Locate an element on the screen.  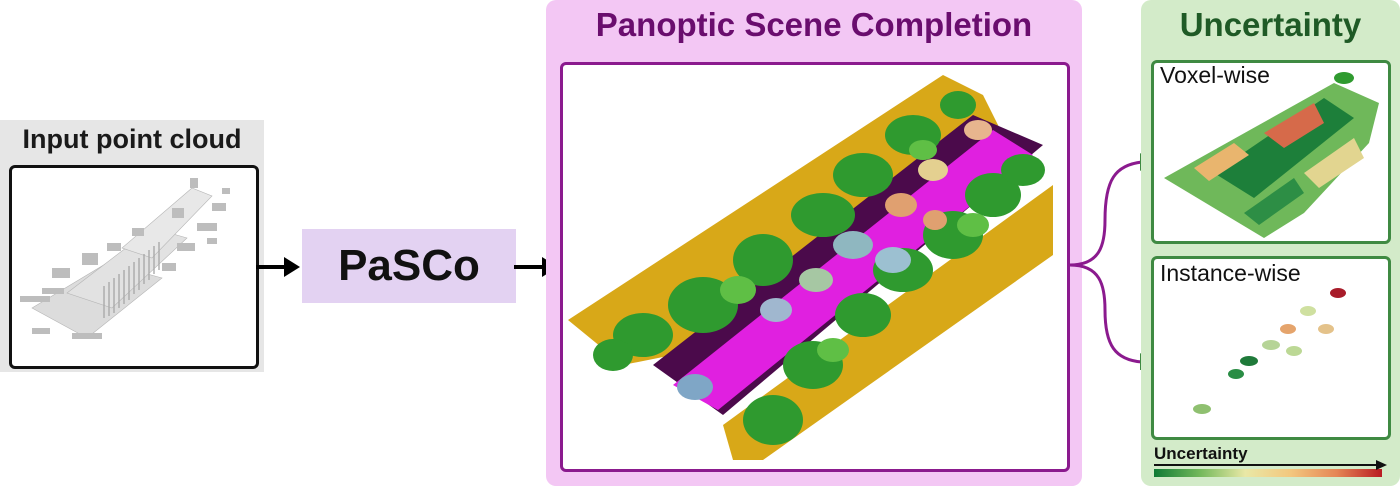
uncertainty-colorbar is located at coordinates (1268, 473).